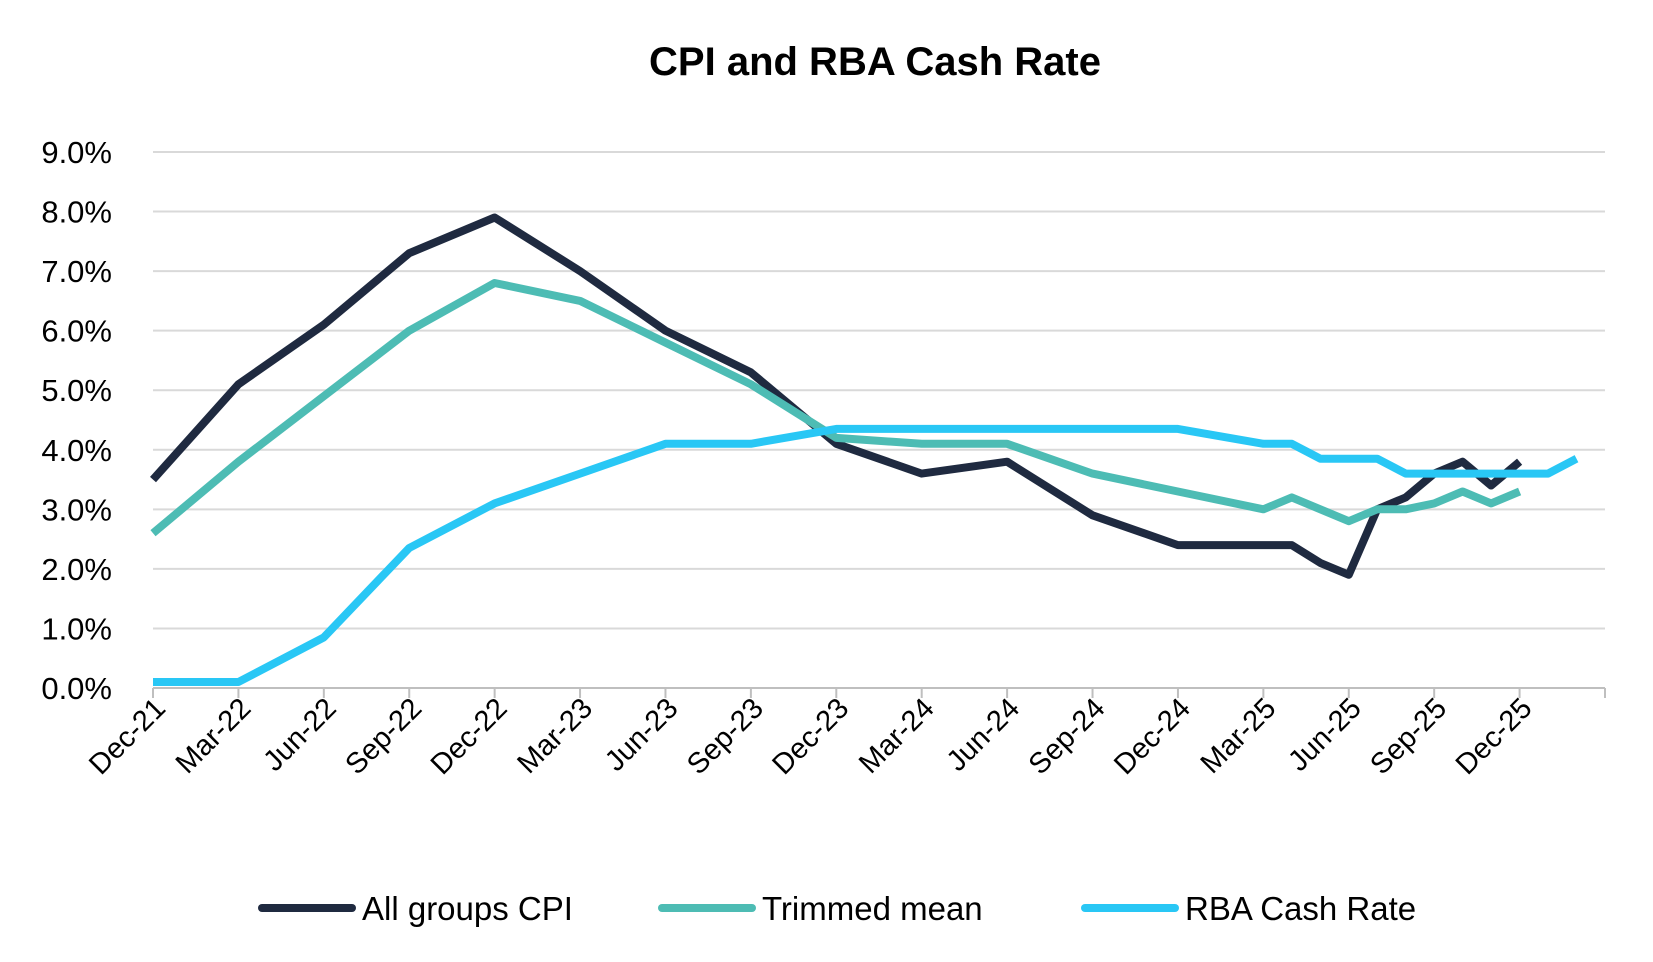 Image resolution: width=1653 pixels, height=962 pixels. What do you see at coordinates (76, 331) in the screenshot?
I see `y-tick-label: 6.0%` at bounding box center [76, 331].